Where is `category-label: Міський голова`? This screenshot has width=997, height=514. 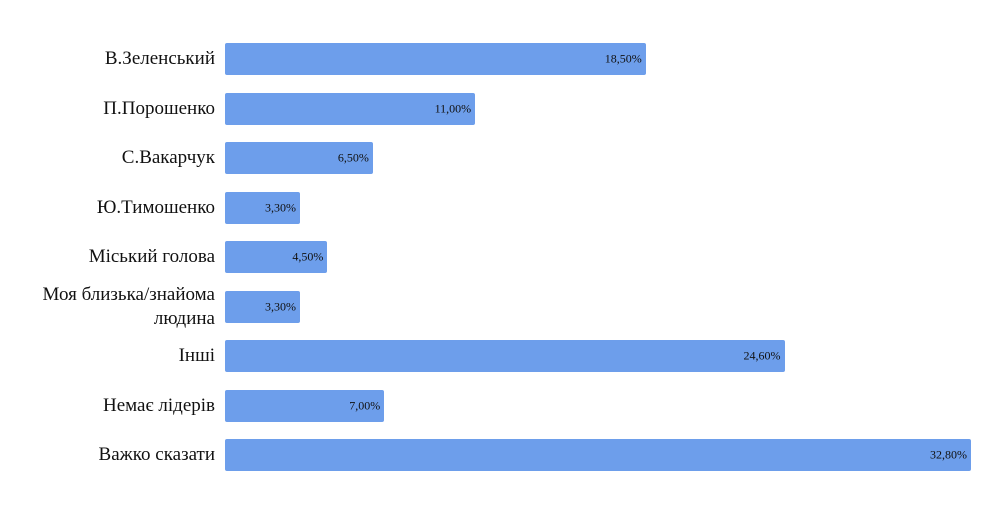
category-label: Міський голова is located at coordinates (151, 256).